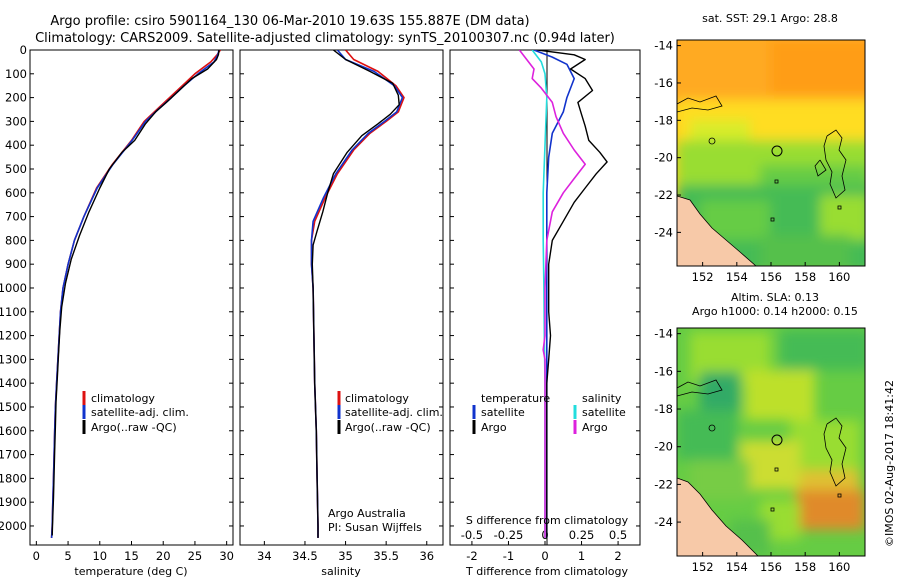 The height and width of the screenshot is (580, 900). Describe the element at coordinates (667, 428) in the screenshot. I see `sla-map-lat-labels: -14 -16 -18 -20 -22 -24` at that location.